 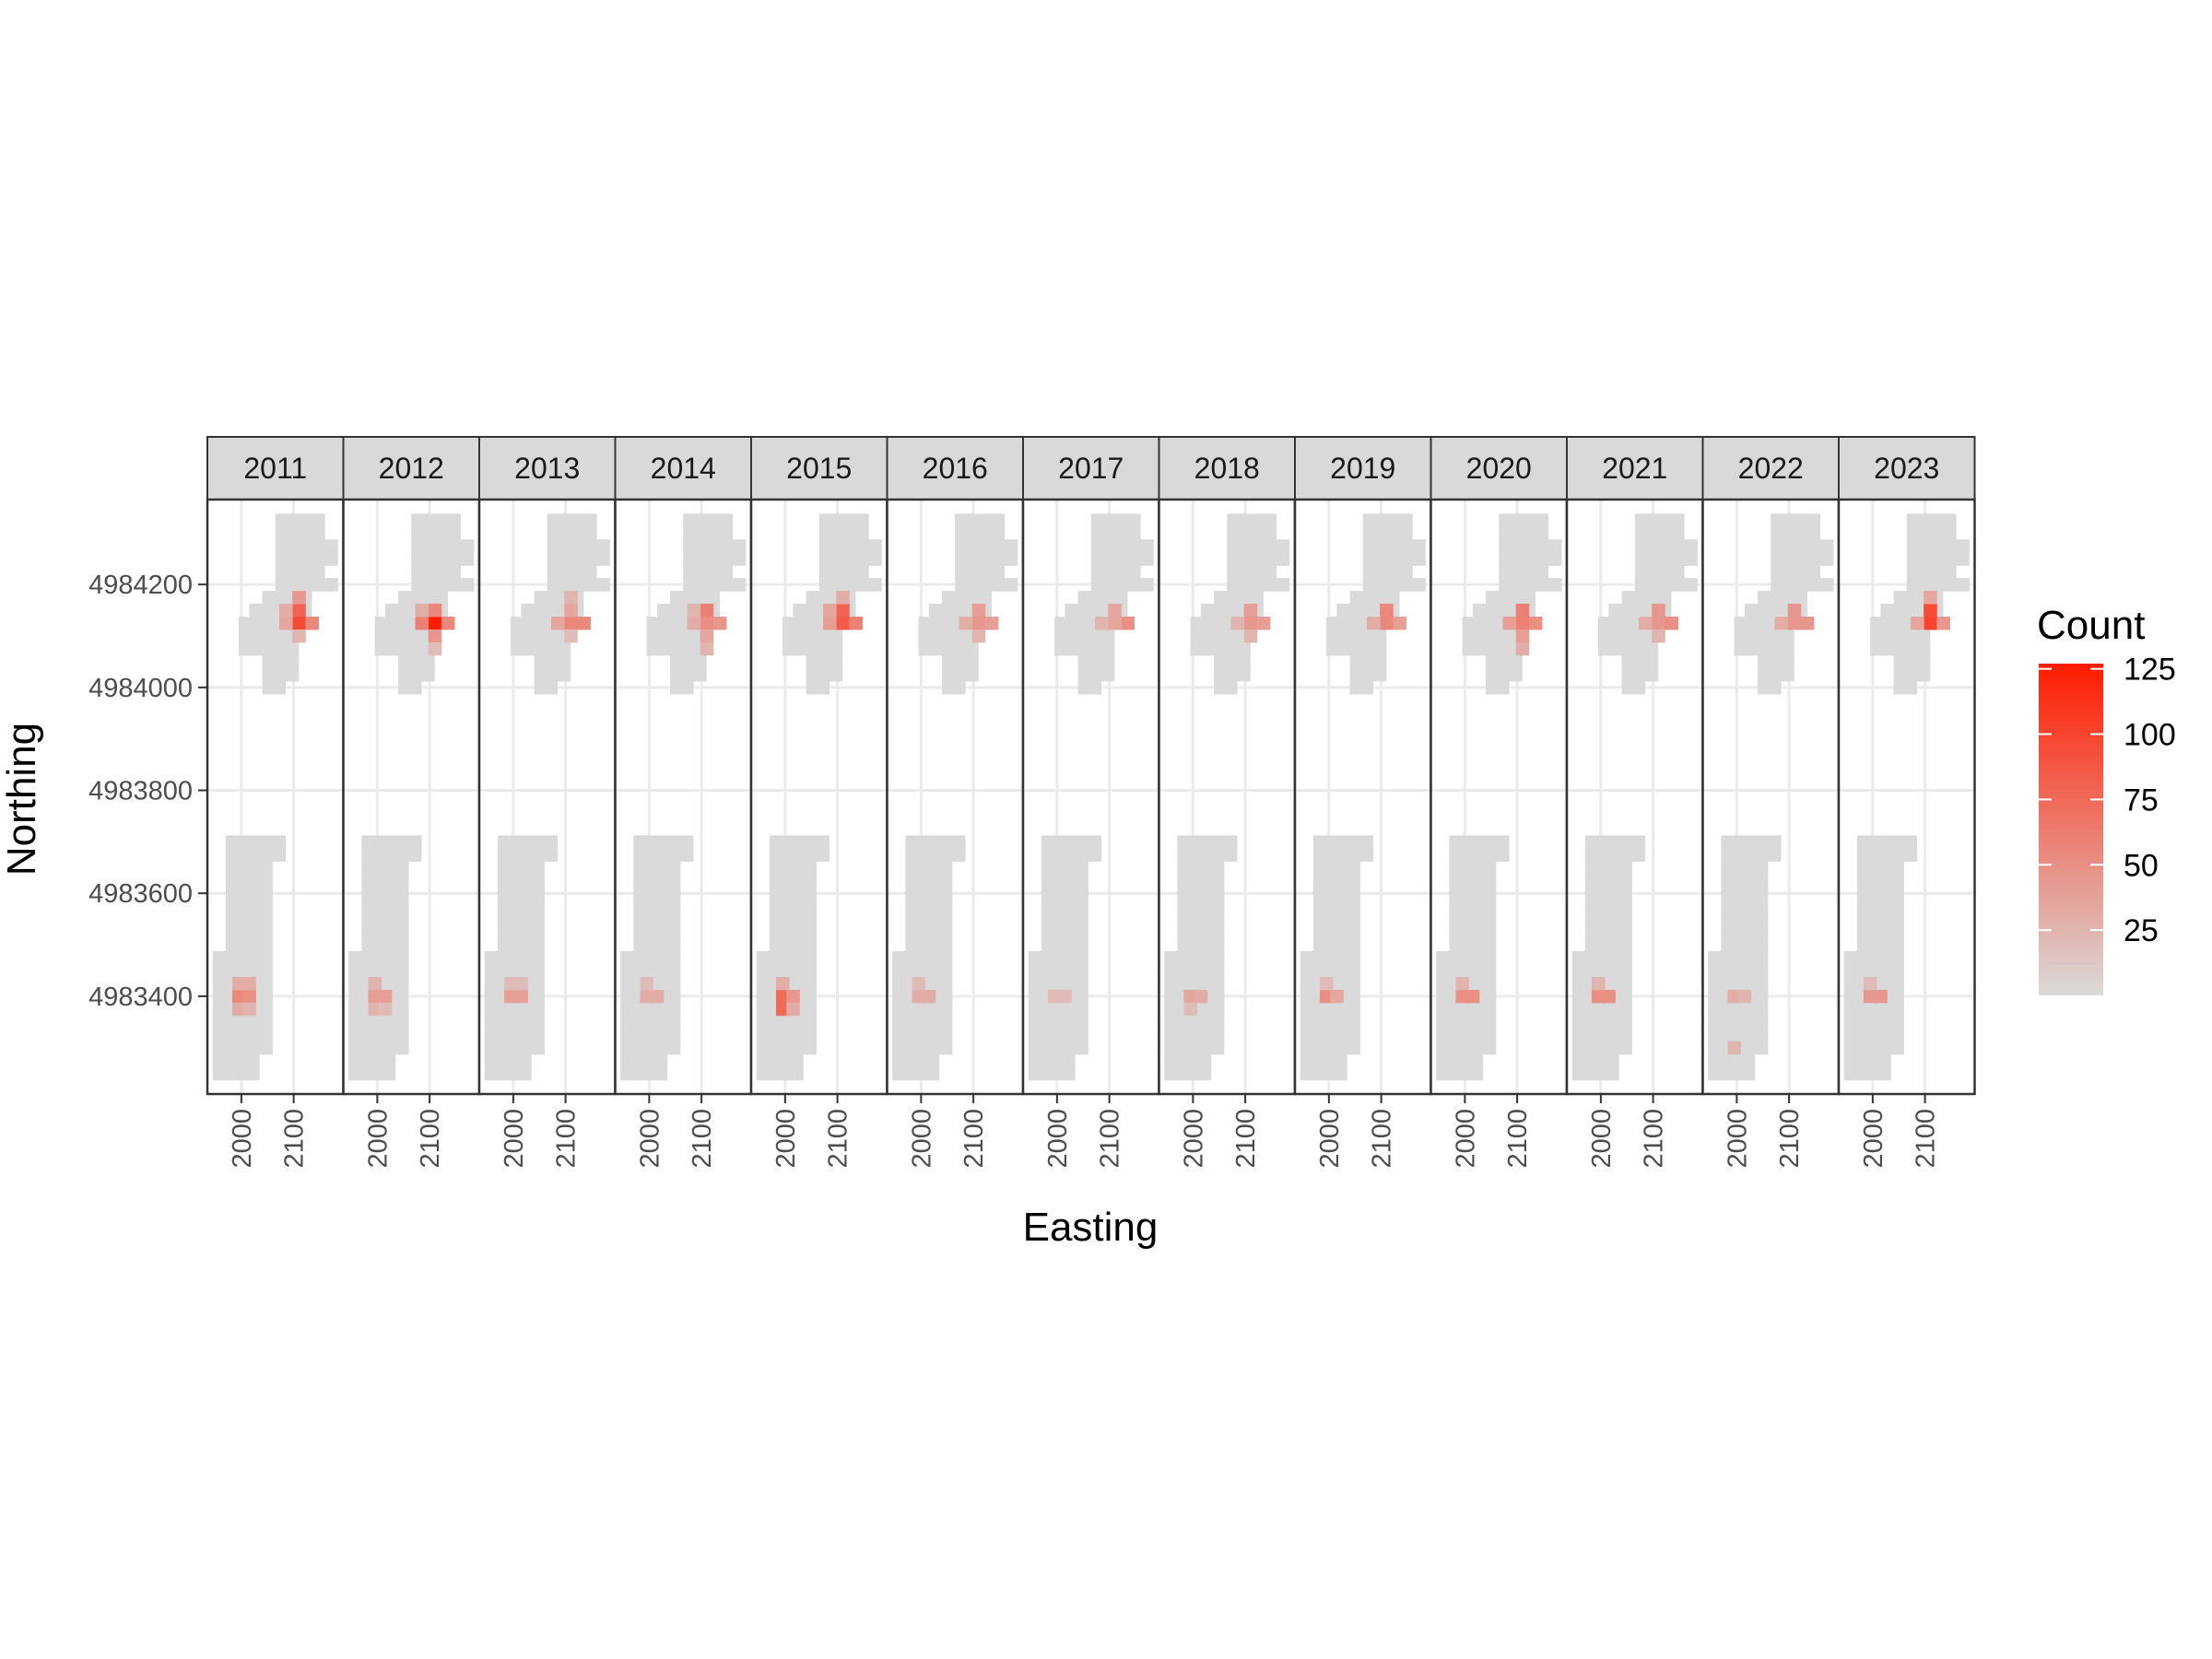 I want to click on heat-cells-2023, so click(x=1906, y=797).